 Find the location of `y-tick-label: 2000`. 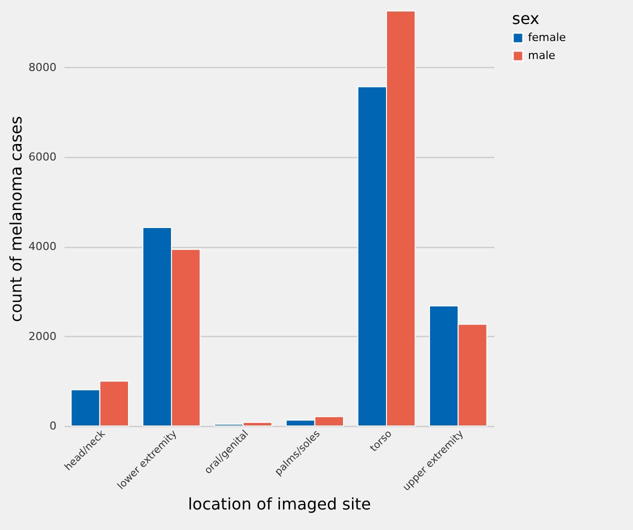

y-tick-label: 2000 is located at coordinates (42, 336).